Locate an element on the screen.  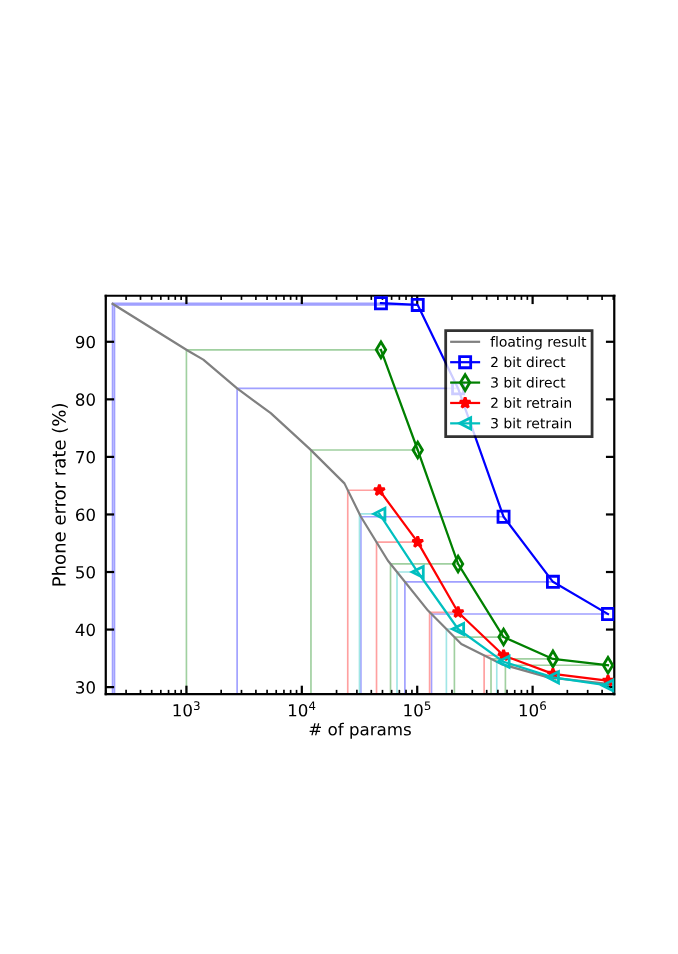
y-tick-label: 30 is located at coordinates (85, 687).